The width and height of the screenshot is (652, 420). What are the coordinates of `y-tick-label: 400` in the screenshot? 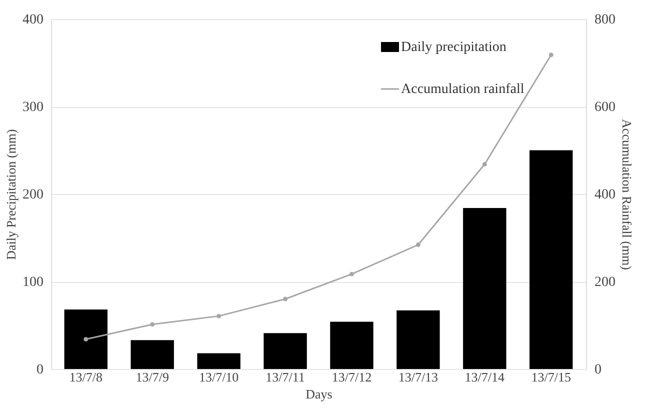 It's located at (33, 20).